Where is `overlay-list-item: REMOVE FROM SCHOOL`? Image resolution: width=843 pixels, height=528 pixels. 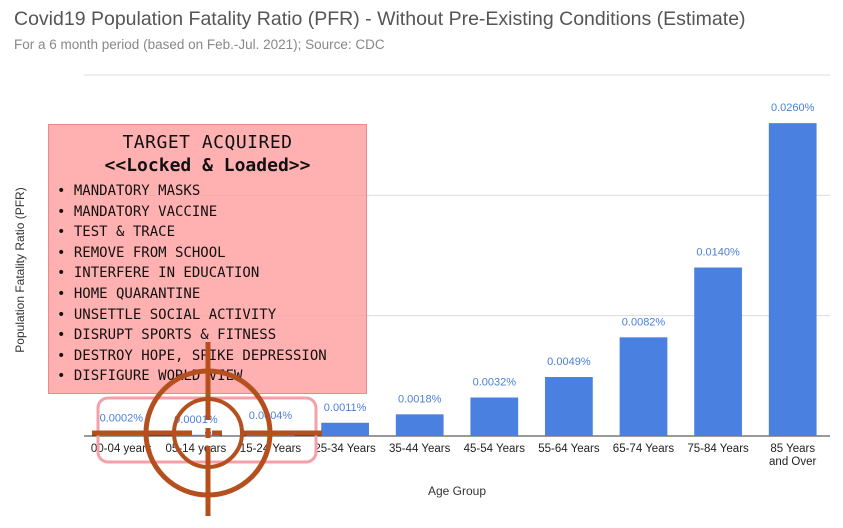 overlay-list-item: REMOVE FROM SCHOOL is located at coordinates (211, 253).